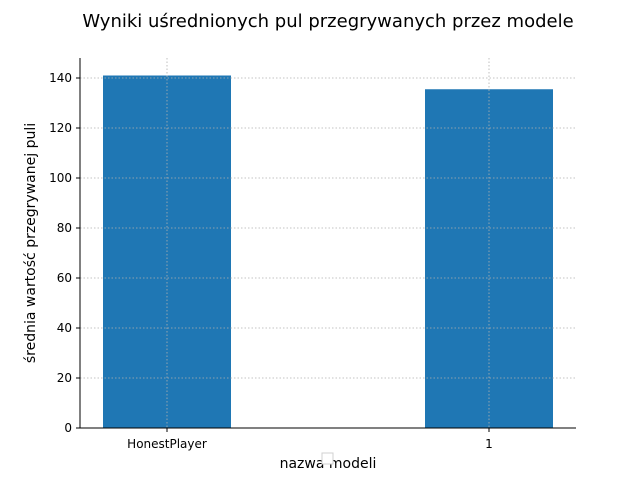 This screenshot has height=480, width=640. What do you see at coordinates (64, 328) in the screenshot?
I see `y-tick-label: 40` at bounding box center [64, 328].